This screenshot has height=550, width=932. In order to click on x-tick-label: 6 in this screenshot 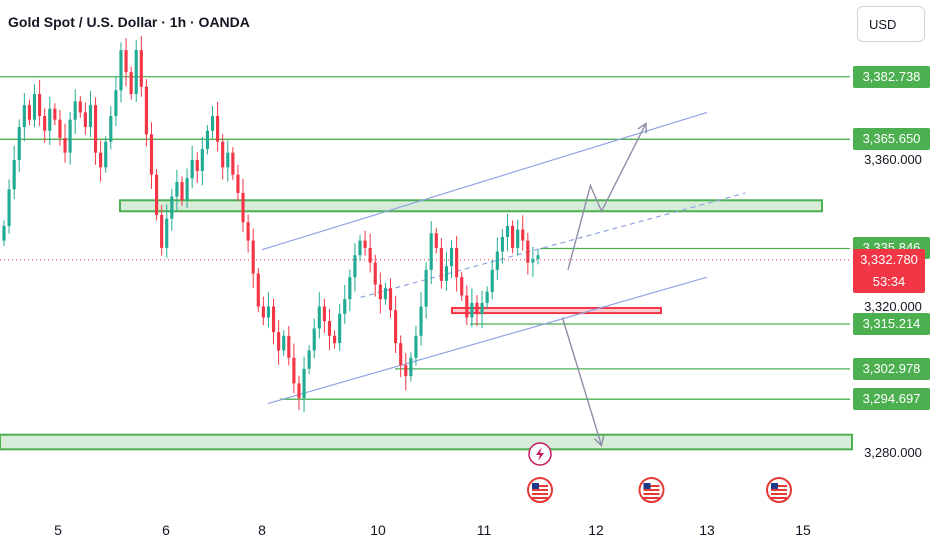, I will do `click(166, 530)`.